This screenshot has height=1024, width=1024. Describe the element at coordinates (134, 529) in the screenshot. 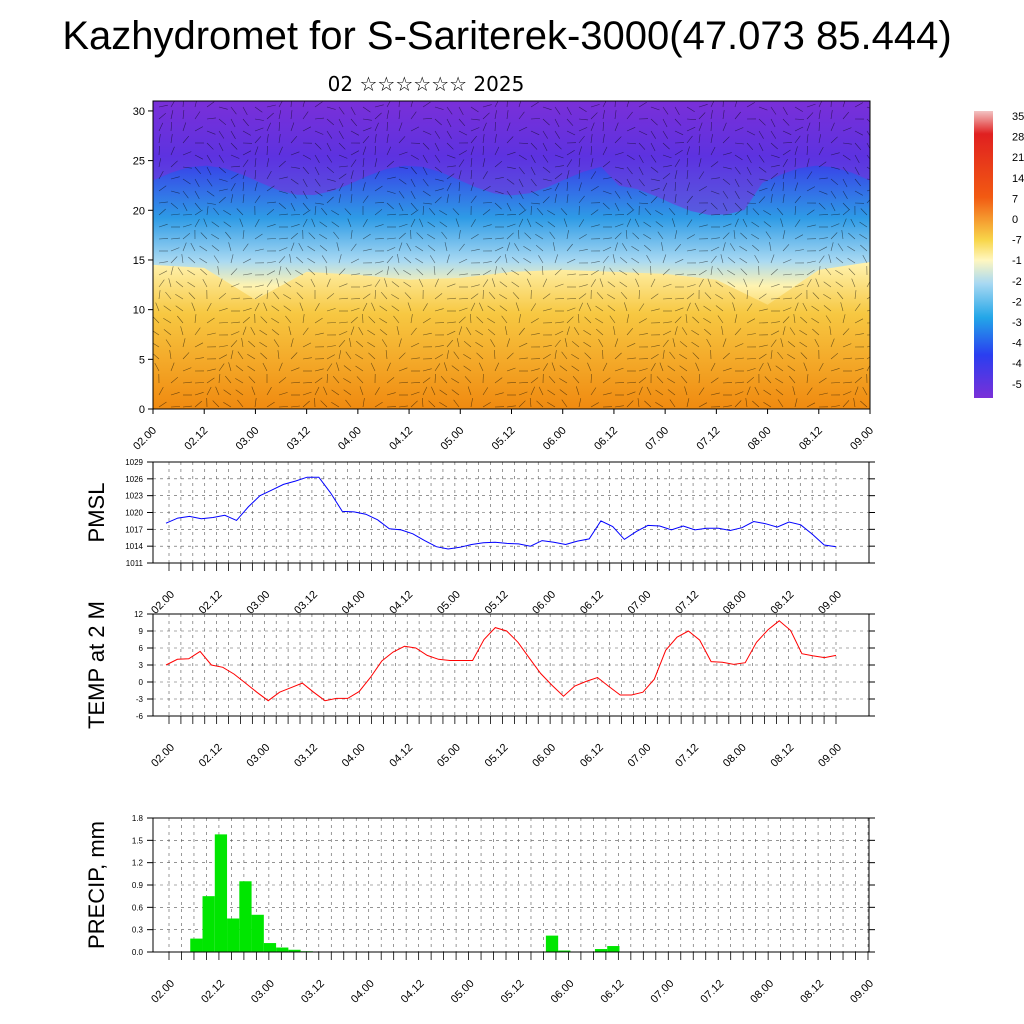

I see `ytick-label: 1017` at that location.